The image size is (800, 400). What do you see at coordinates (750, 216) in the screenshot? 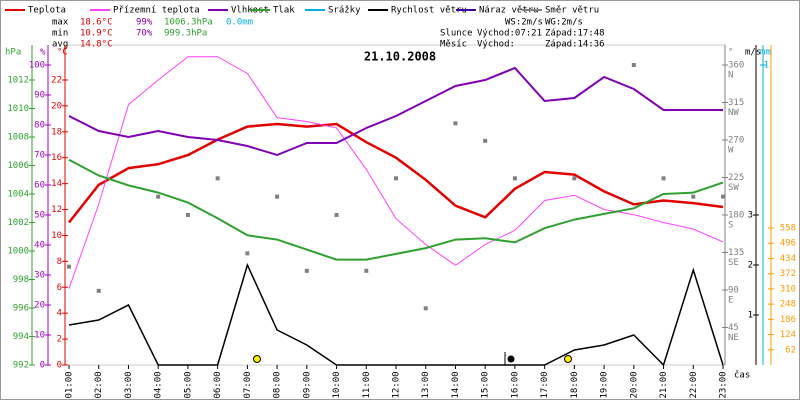
I see `y-tick-label: 3` at bounding box center [750, 216].